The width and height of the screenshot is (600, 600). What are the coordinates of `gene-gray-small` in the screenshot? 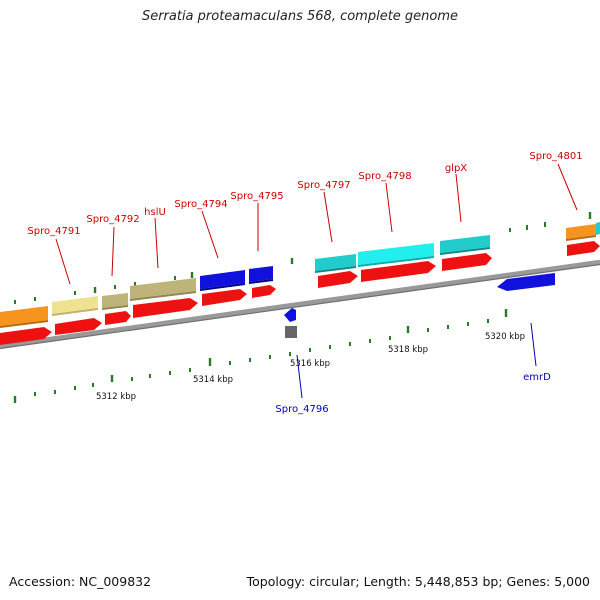 It's located at (291, 332).